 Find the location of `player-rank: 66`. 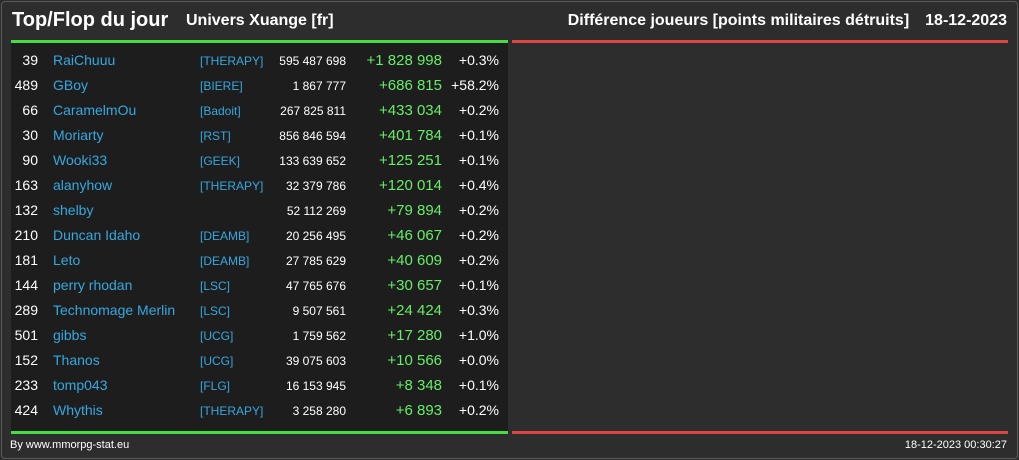

player-rank: 66 is located at coordinates (30, 110).